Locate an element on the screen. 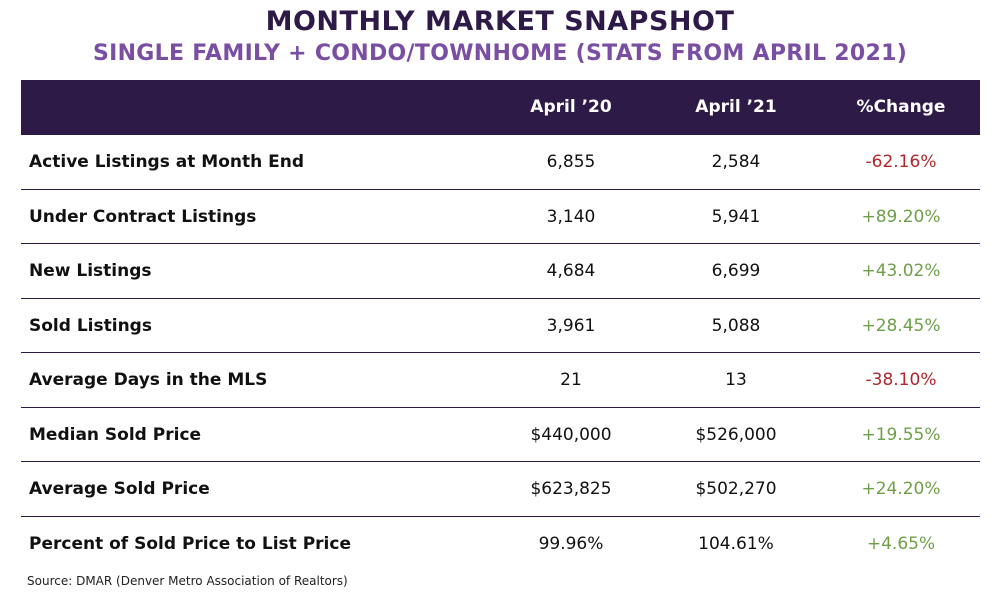  value-april-21: 6,699 is located at coordinates (736, 271).